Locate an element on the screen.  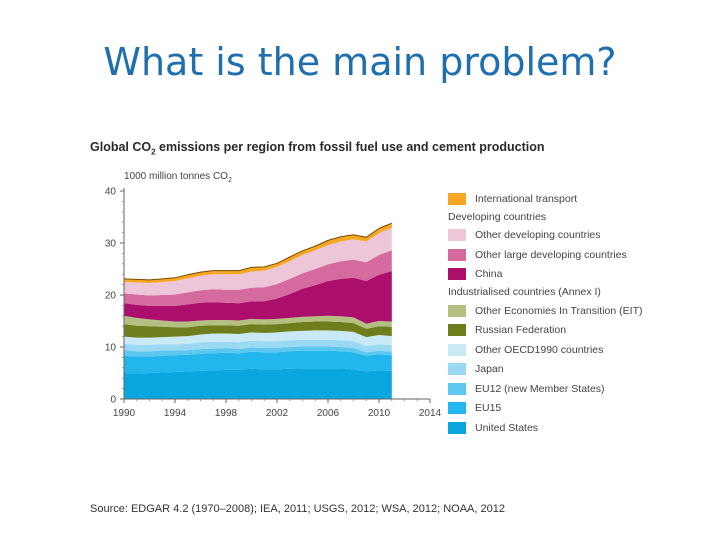
y-tick-label: 0 is located at coordinates (113, 400).